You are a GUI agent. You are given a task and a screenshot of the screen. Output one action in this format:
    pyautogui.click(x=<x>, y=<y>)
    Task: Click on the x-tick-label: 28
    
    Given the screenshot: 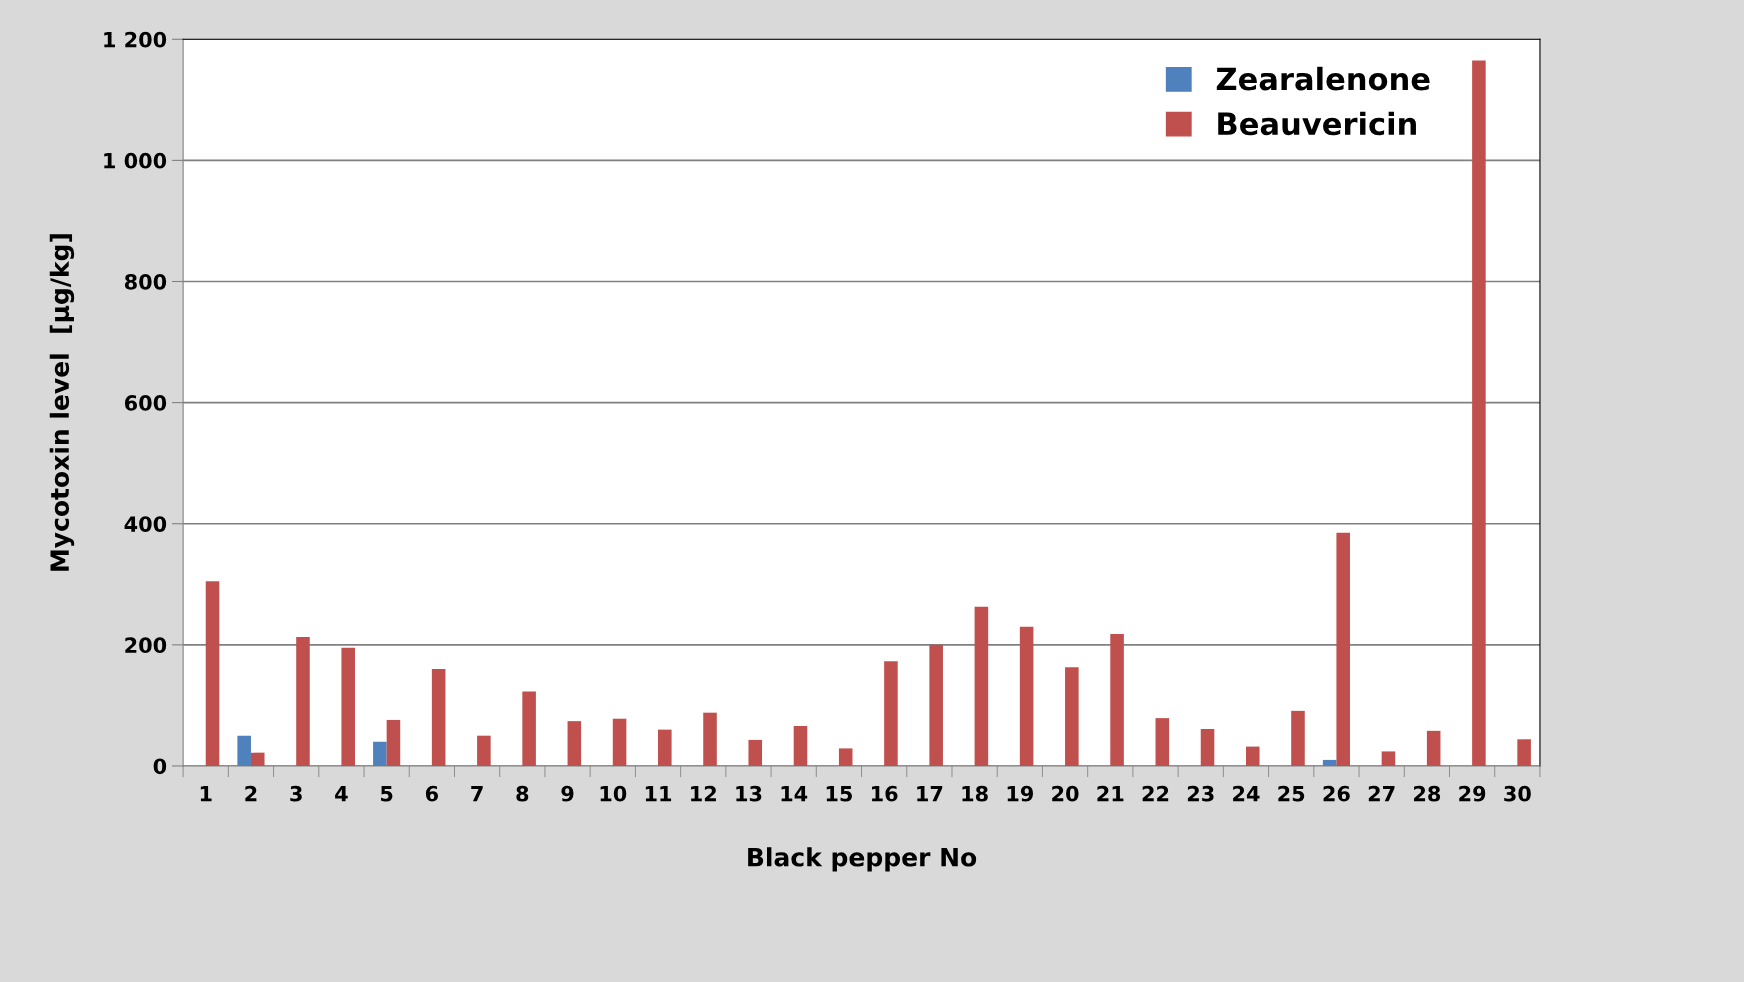 What is the action you would take?
    pyautogui.click(x=1427, y=793)
    